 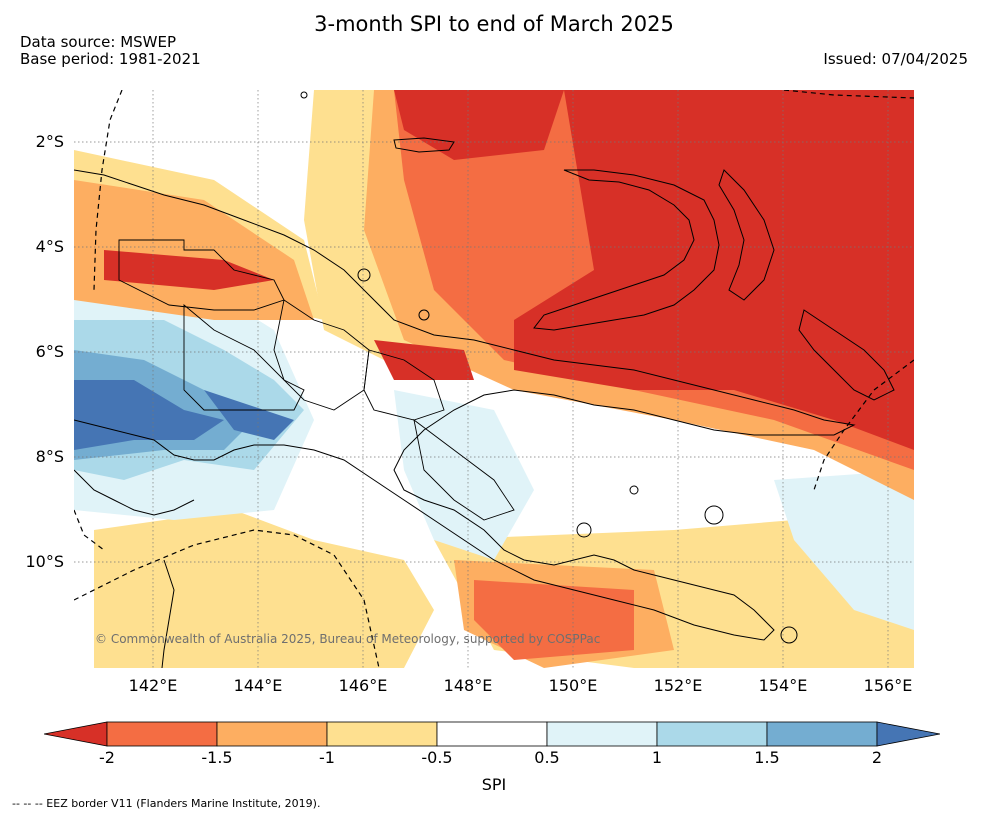 What do you see at coordinates (657, 757) in the screenshot?
I see `colorbar-tick: 1` at bounding box center [657, 757].